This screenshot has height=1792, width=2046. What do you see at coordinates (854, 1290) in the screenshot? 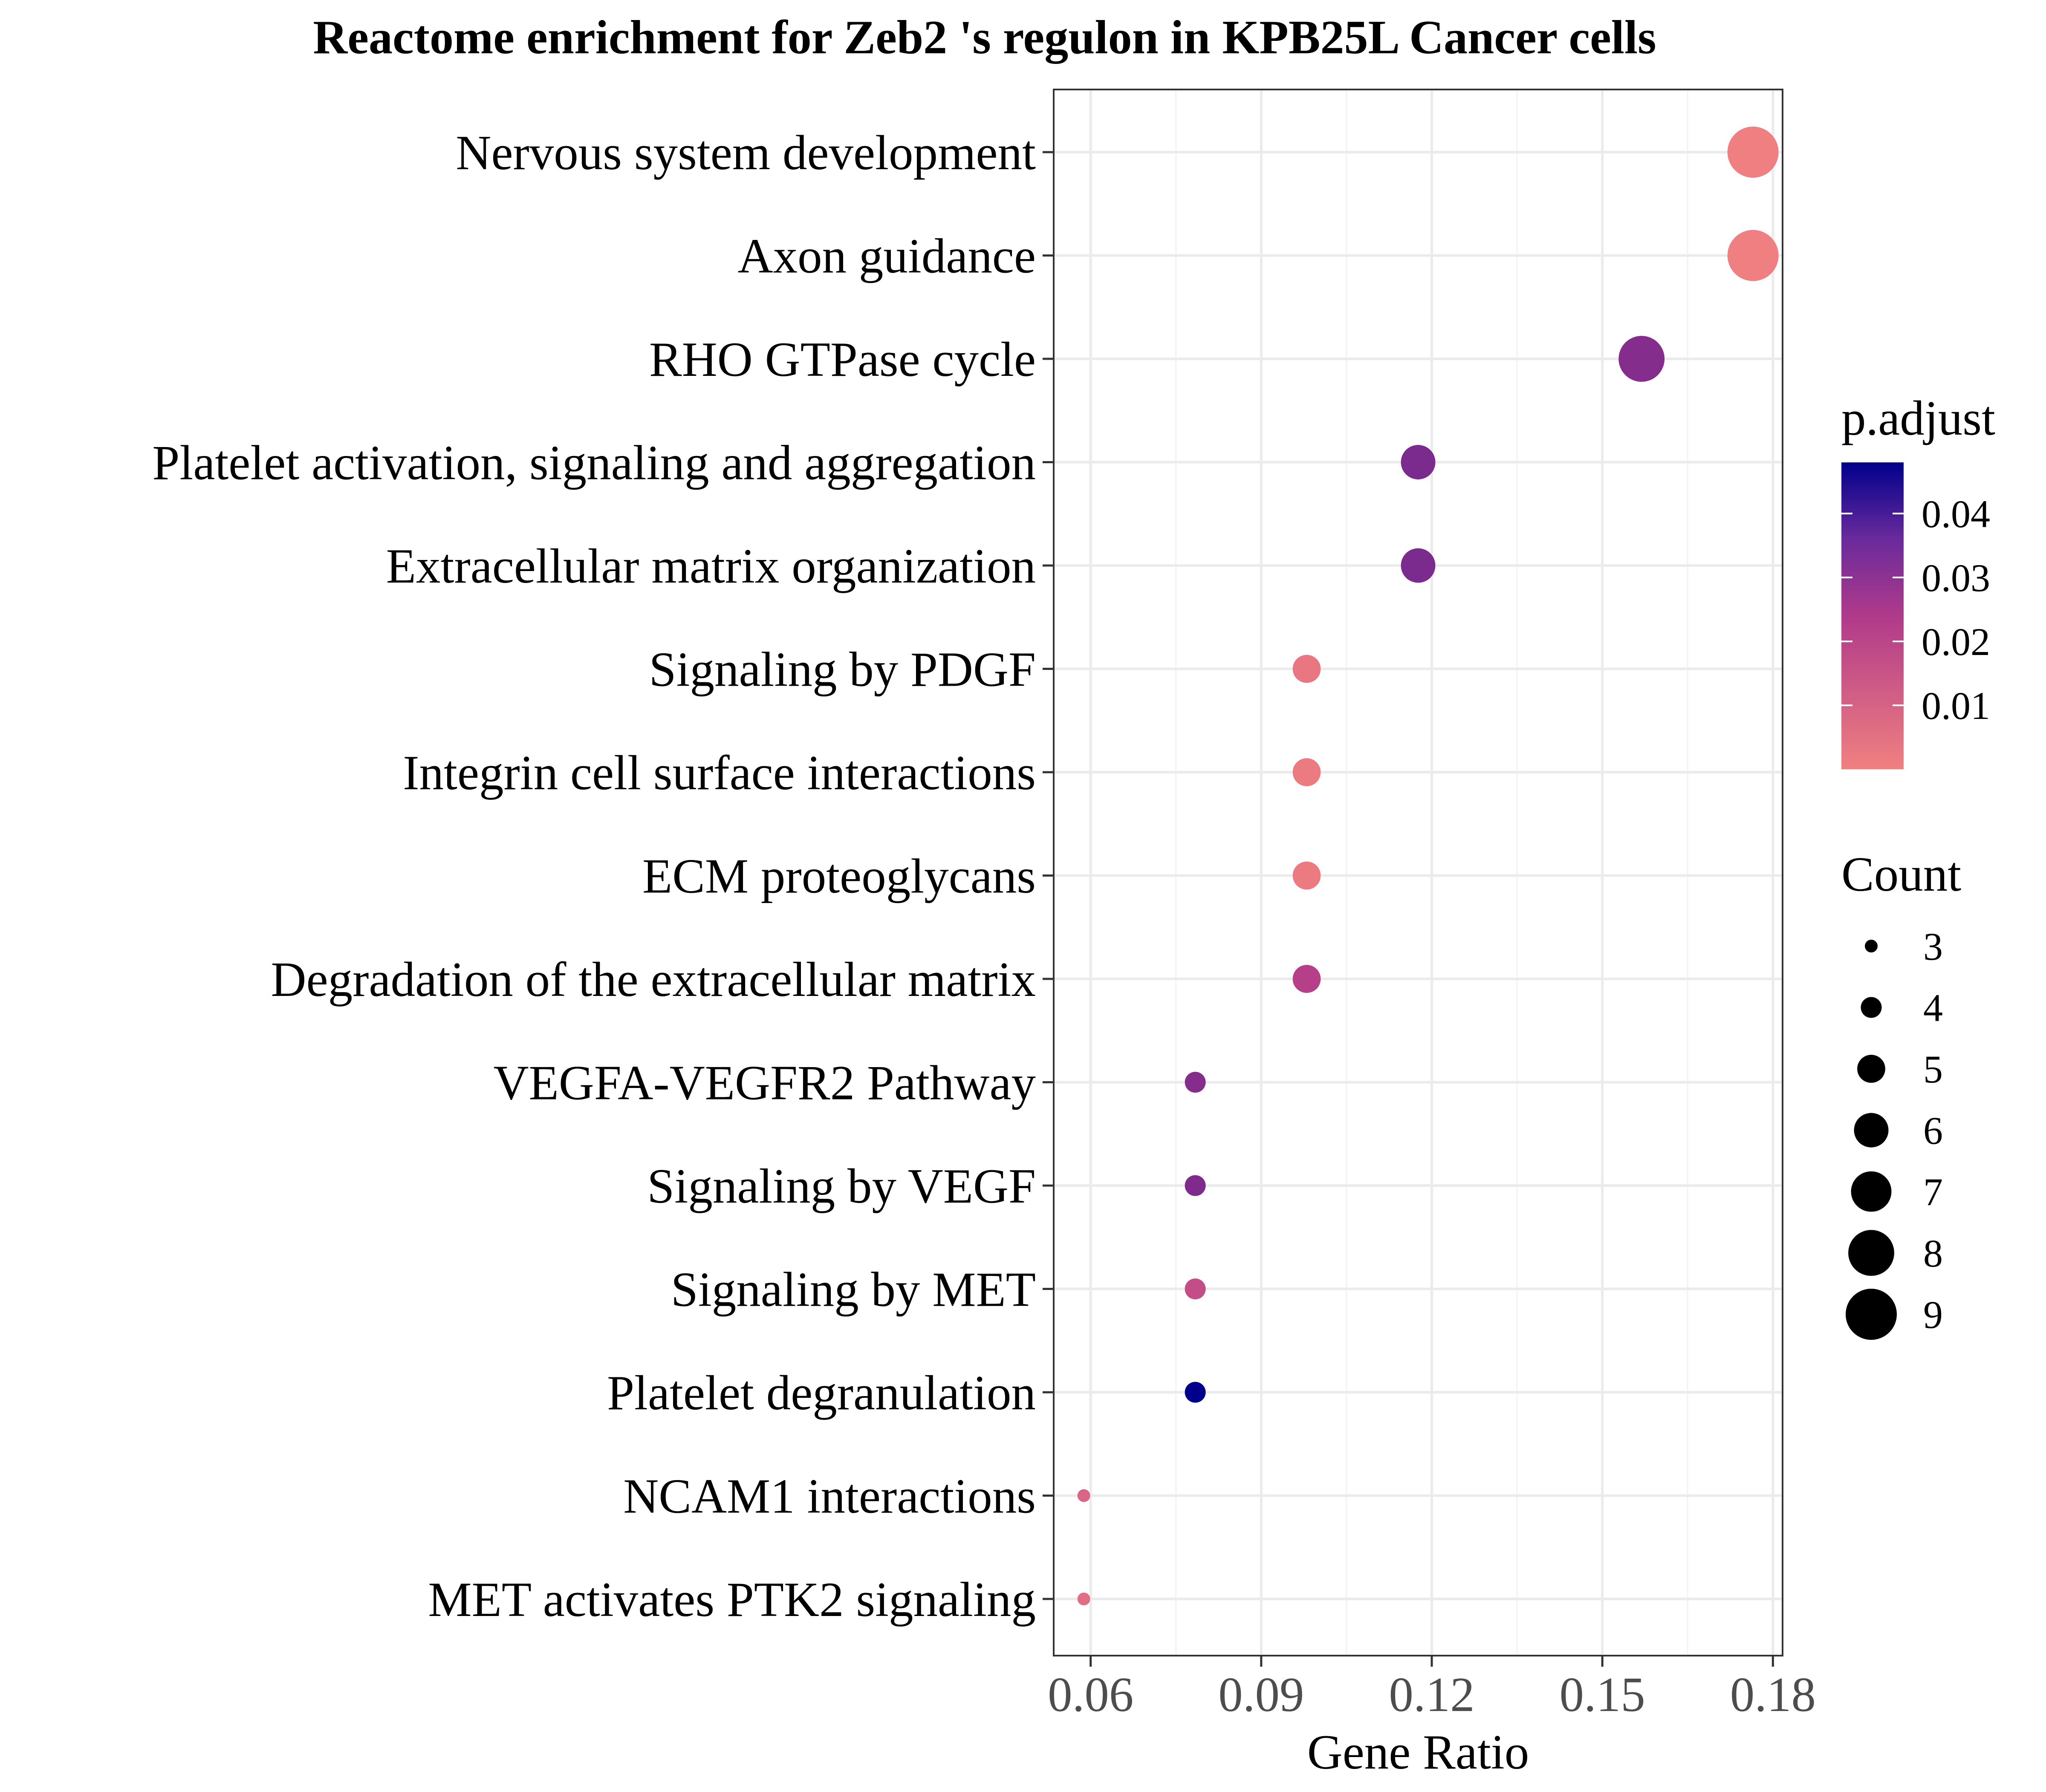
I see `y-category-label: Signaling by MET` at bounding box center [854, 1290].